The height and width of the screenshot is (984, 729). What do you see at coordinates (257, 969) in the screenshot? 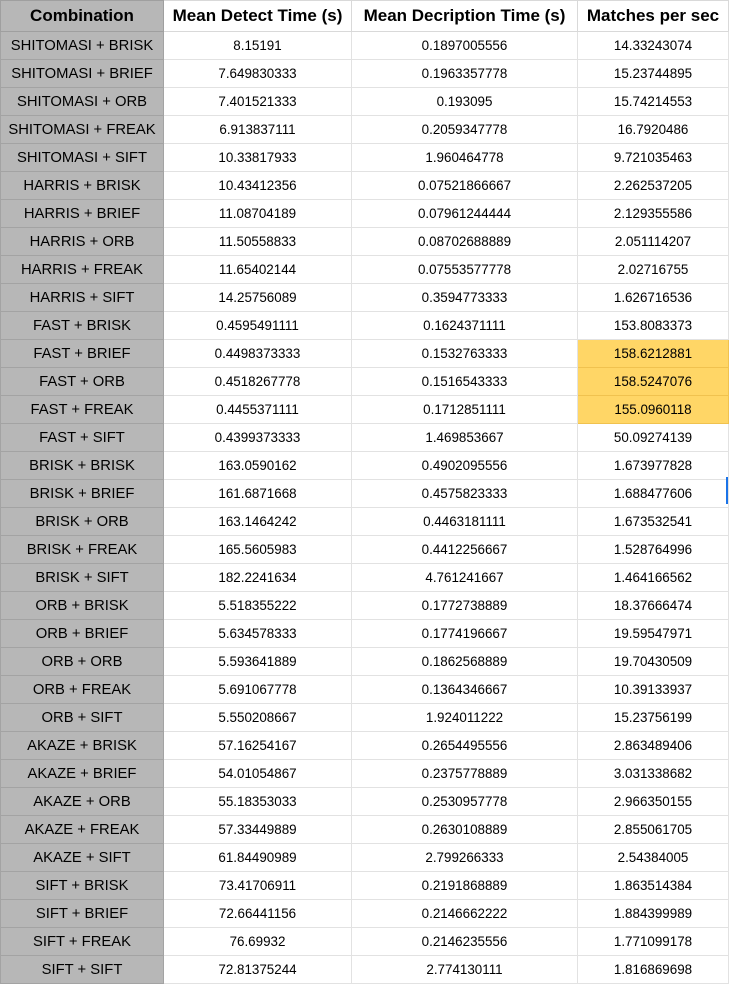
I see `cell-mean-detect-time: 72.81375244` at bounding box center [257, 969].